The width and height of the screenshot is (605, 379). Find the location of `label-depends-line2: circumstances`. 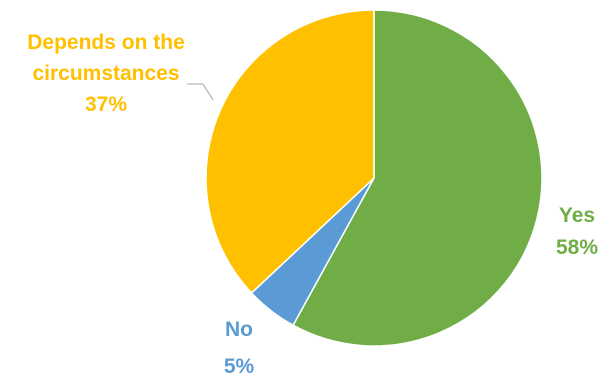

label-depends-line2: circumstances is located at coordinates (105, 73).